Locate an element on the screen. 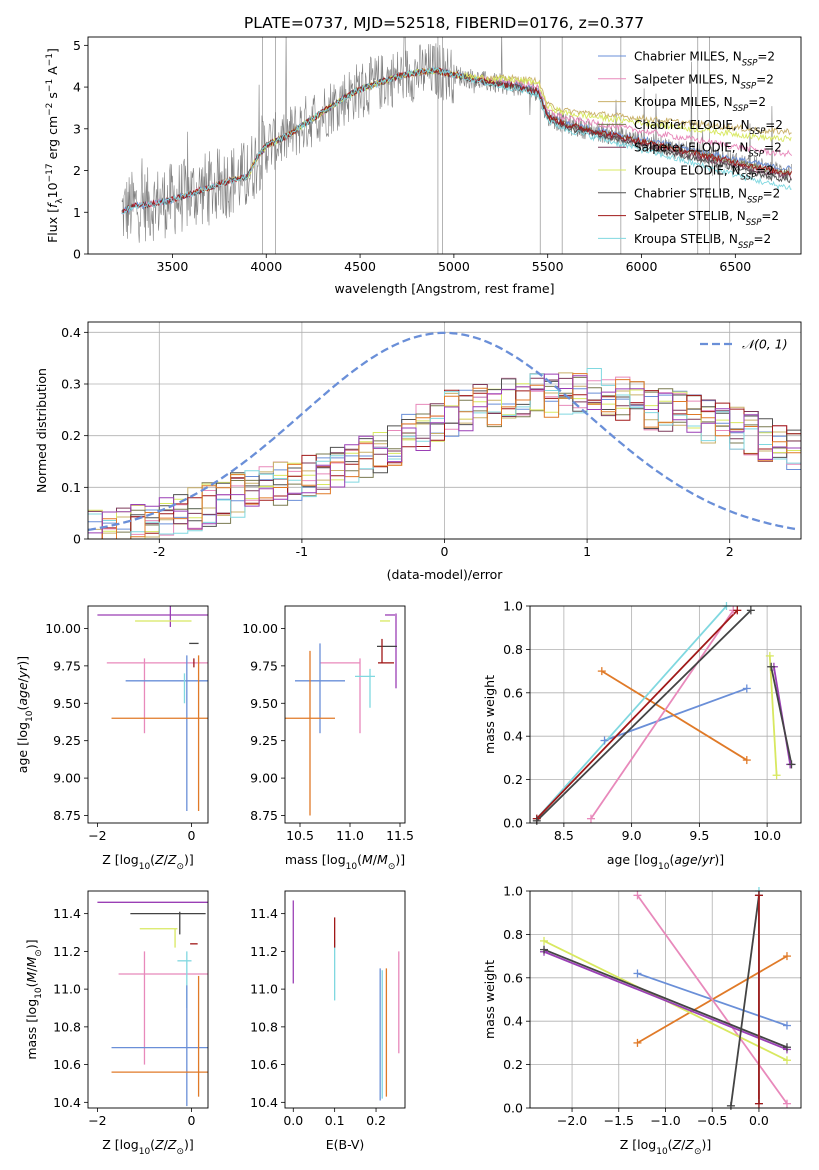 This screenshot has width=819, height=1170. gaussian-curve is located at coordinates (443, 431).